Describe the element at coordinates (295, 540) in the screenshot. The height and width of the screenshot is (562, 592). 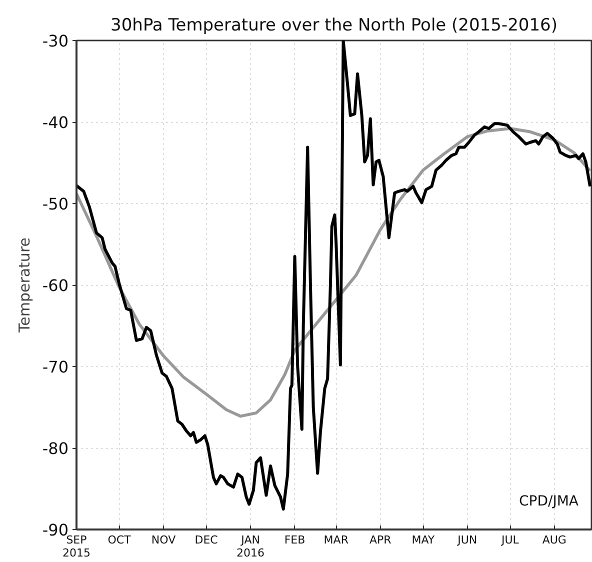
I see `x-tick-label: FEB` at that location.